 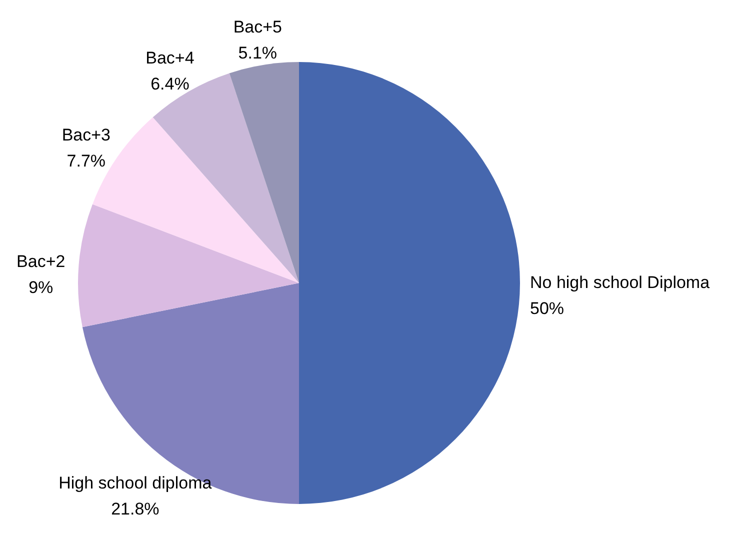 I want to click on slice-label: Bac+3, so click(x=86, y=134).